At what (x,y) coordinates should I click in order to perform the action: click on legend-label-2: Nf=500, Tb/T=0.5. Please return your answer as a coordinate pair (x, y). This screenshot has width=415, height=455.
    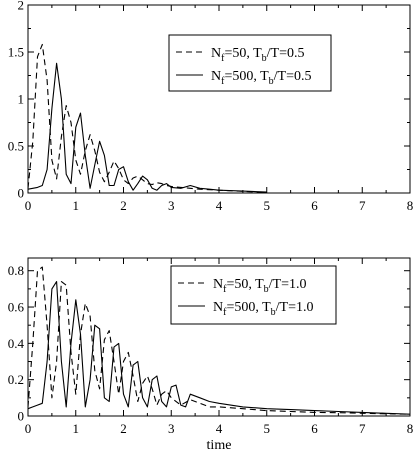
    Looking at the image, I should click on (261, 78).